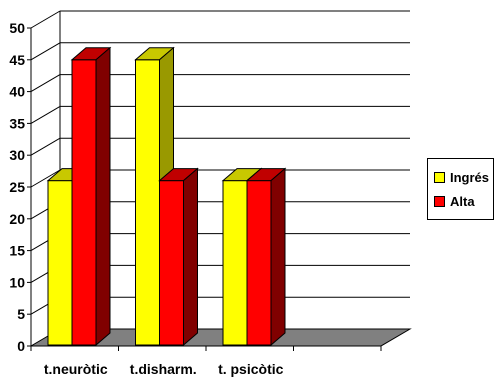 The width and height of the screenshot is (494, 384). What do you see at coordinates (470, 177) in the screenshot?
I see `legend-label-ingres: Ingrés` at bounding box center [470, 177].